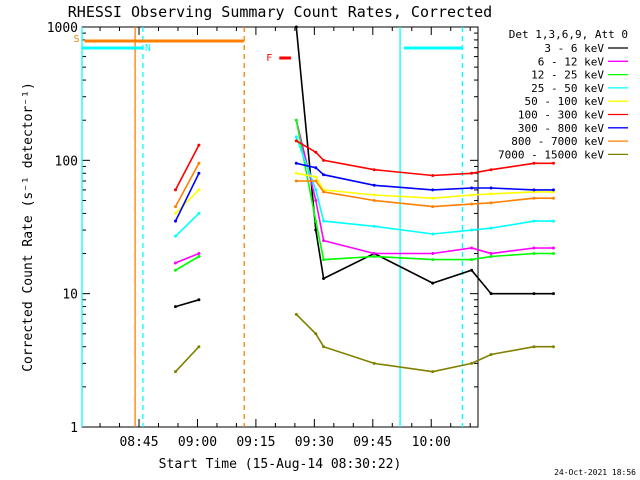 The image size is (640, 480). What do you see at coordinates (148, 48) in the screenshot?
I see `flag-label: N` at bounding box center [148, 48].